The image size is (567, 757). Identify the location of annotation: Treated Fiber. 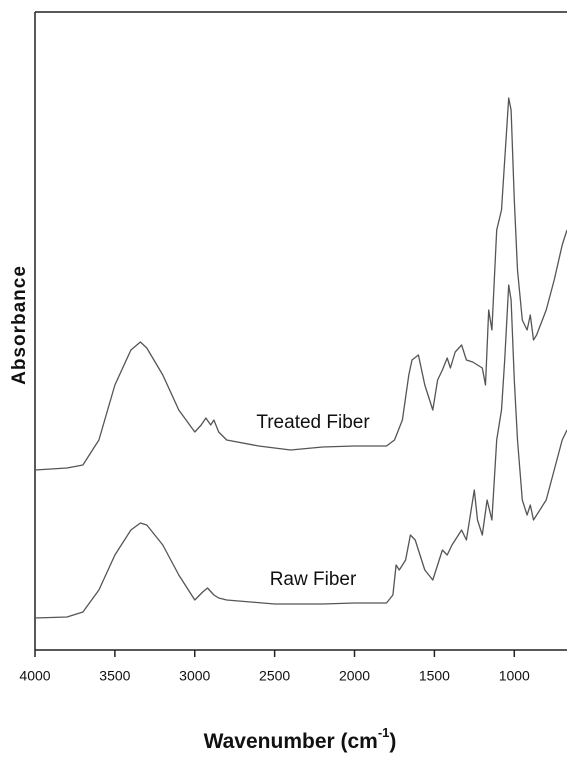
(313, 422).